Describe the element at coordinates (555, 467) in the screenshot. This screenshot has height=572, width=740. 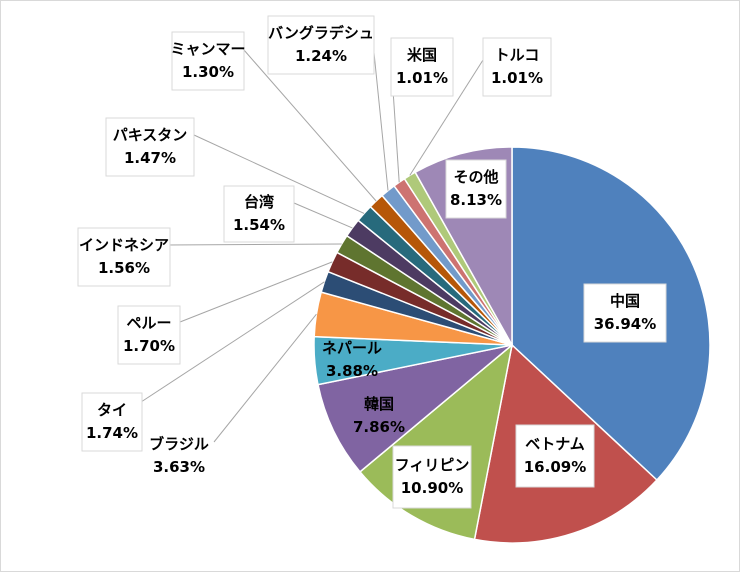
I see `slice-value: 16.09%` at that location.